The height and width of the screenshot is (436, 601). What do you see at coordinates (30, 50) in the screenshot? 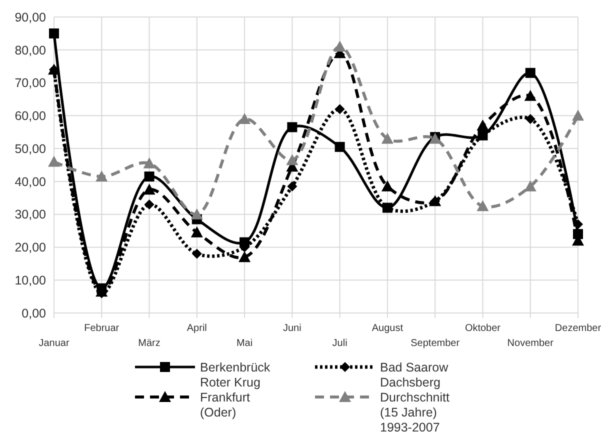
I see `y-tick-label: 80,00` at bounding box center [30, 50].